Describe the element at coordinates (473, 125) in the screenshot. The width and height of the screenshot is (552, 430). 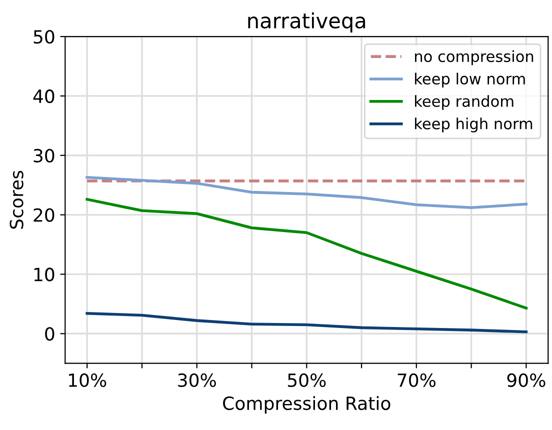
I see `legend-label: keep high norm` at that location.